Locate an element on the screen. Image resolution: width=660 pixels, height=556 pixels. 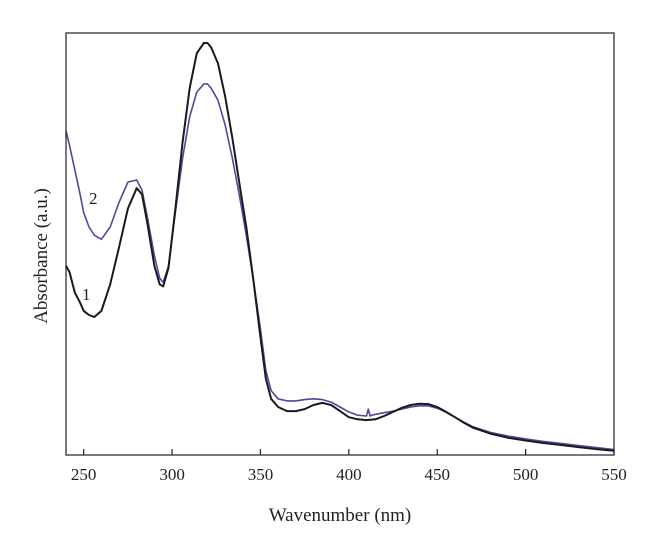
x-axis-ticks: 250 300 350 400 450 500 550 is located at coordinates (349, 466).